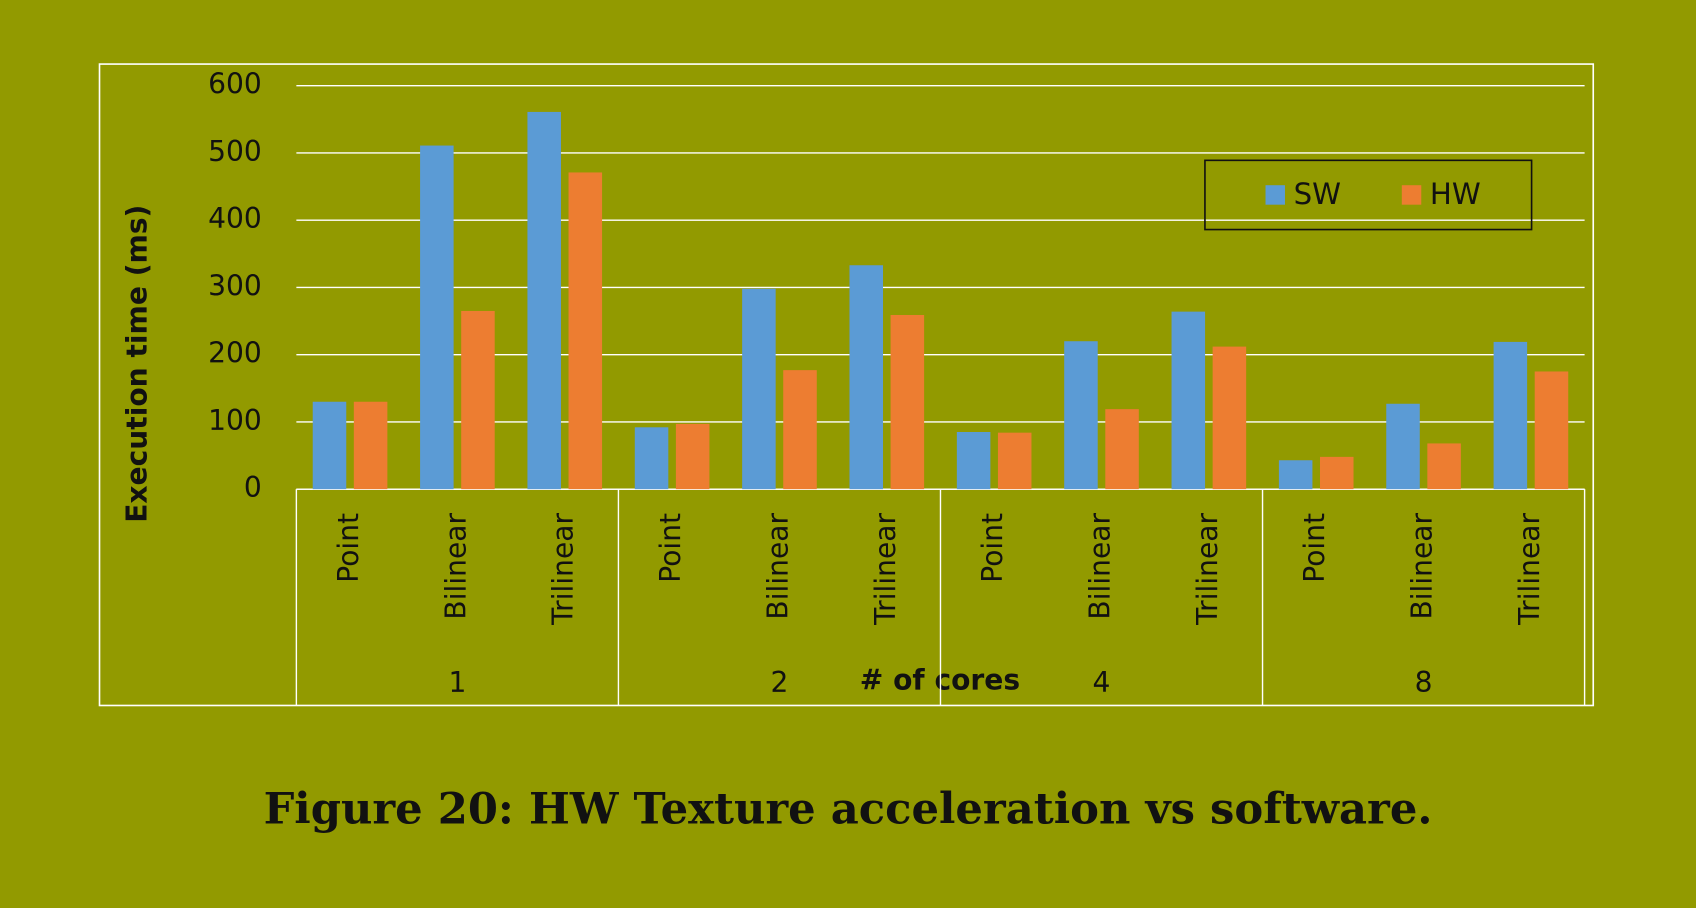 The image size is (1696, 908). I want to click on y-tick-label: 400, so click(235, 218).